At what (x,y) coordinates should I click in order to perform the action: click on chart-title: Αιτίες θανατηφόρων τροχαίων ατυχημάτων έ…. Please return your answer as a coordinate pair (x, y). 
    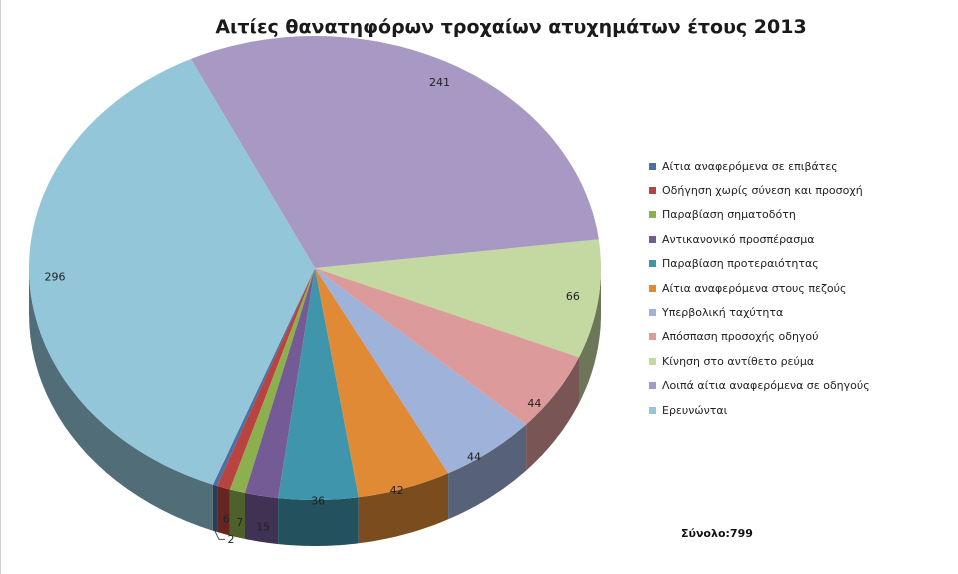
    Looking at the image, I should click on (511, 27).